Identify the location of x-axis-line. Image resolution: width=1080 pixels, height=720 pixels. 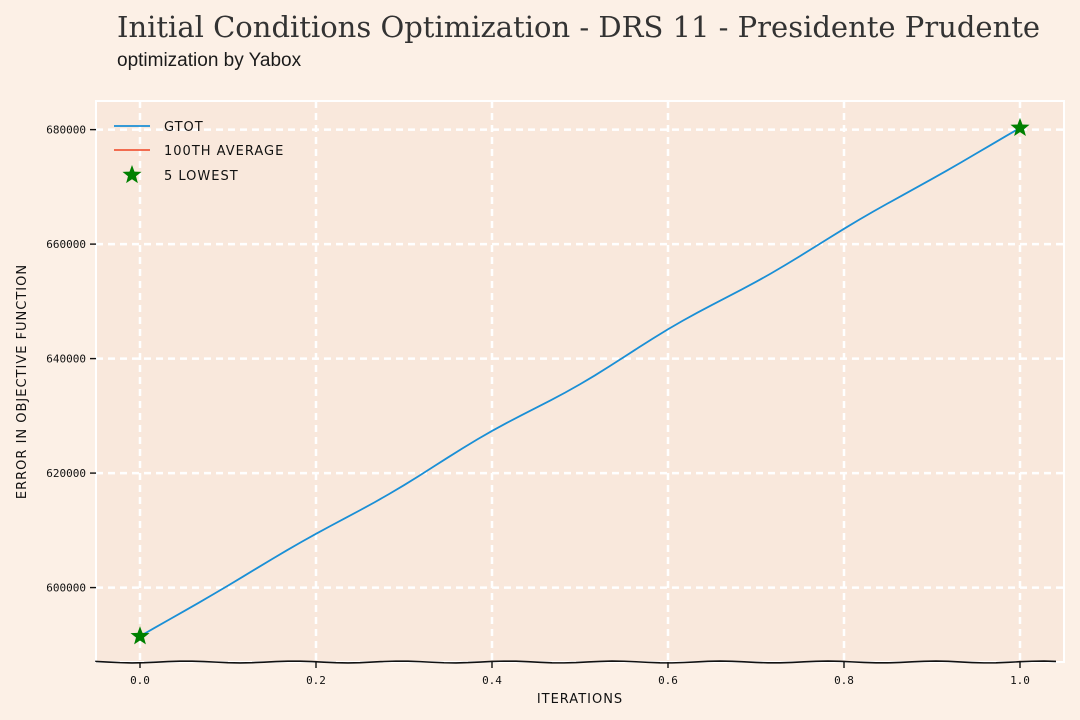
(576, 662).